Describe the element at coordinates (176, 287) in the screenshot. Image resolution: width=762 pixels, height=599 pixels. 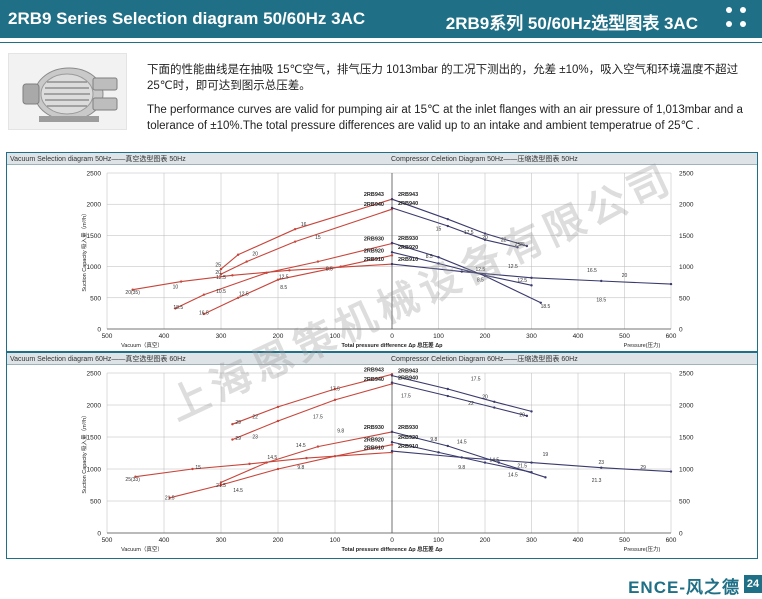
I see `power-annotation: 10` at that location.